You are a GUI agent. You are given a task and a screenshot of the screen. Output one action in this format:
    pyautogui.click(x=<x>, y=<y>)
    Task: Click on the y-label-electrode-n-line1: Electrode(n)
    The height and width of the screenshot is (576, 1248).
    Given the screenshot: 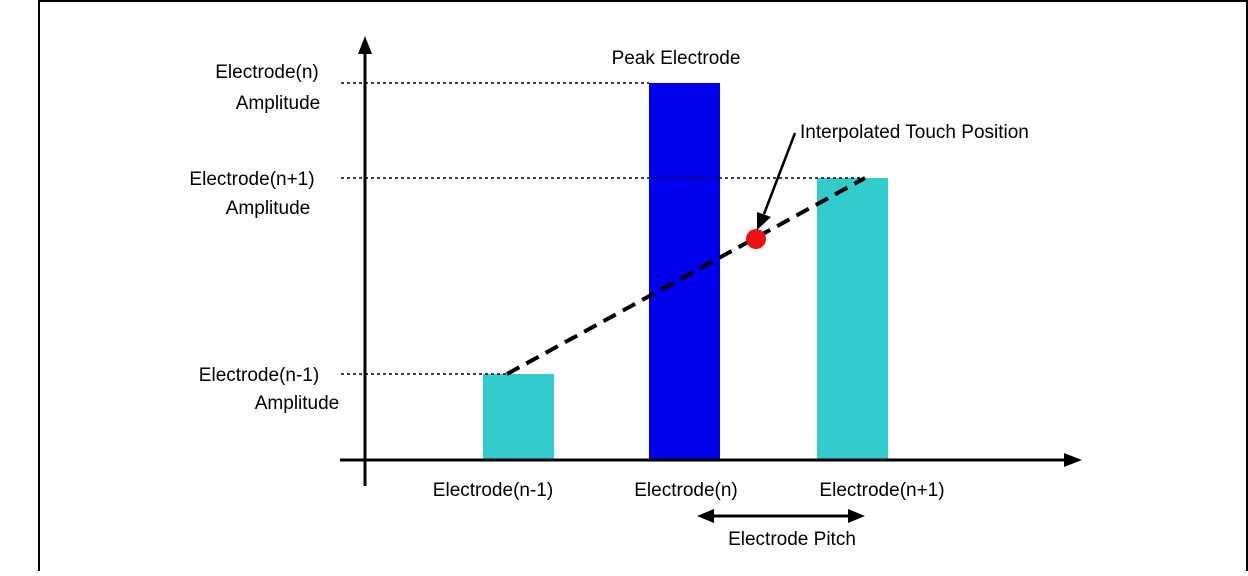 What is the action you would take?
    pyautogui.click(x=267, y=72)
    